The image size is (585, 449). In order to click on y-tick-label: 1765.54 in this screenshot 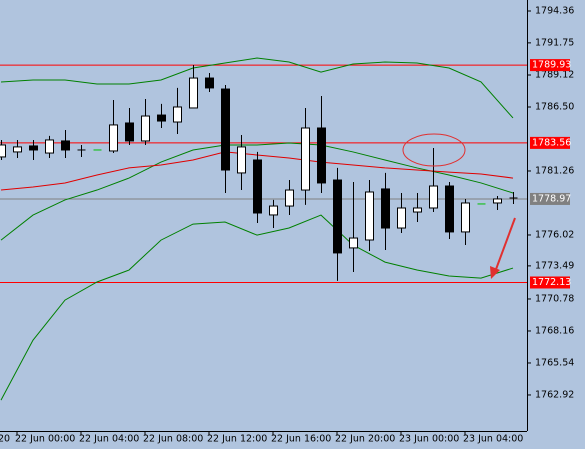, I will do `click(554, 362)`.